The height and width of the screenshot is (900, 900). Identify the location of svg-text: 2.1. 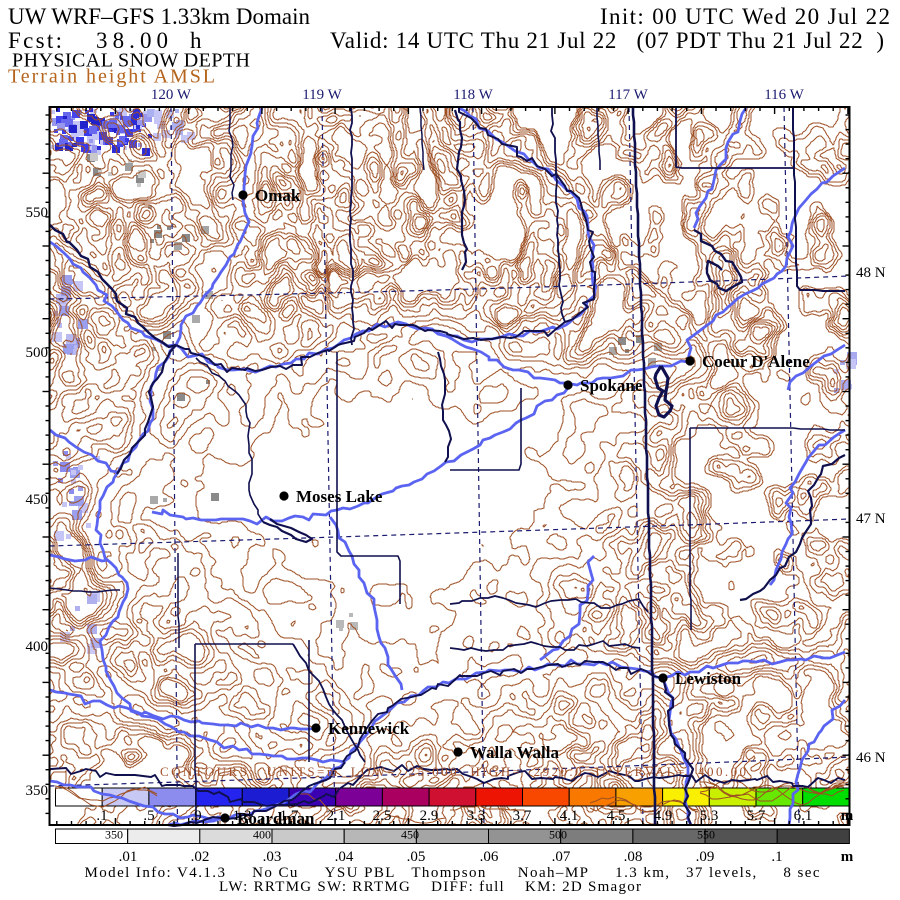
(336, 816).